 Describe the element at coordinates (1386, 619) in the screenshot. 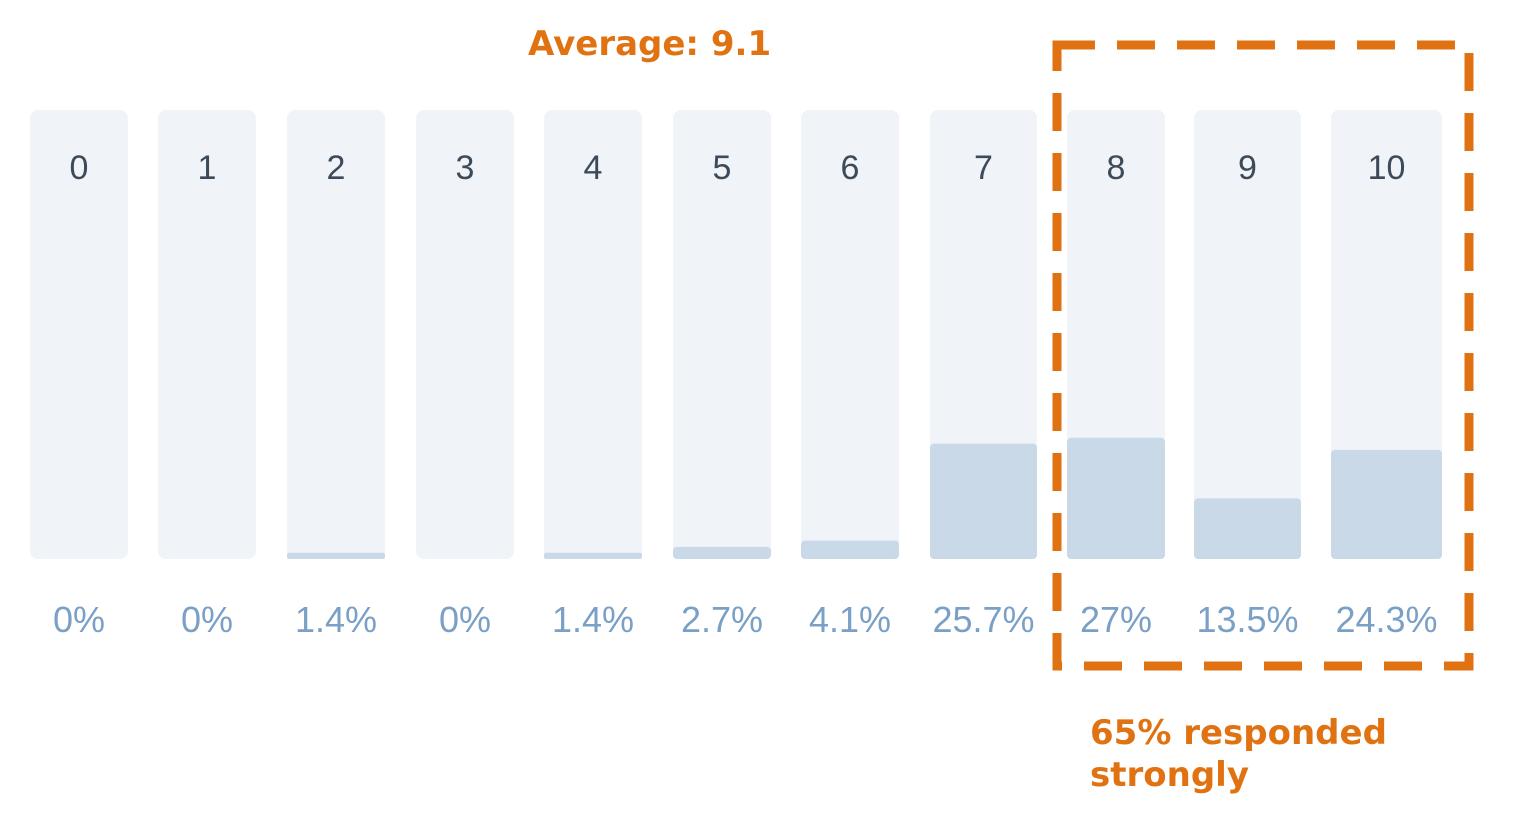

I see `value-label-10: 24.3%` at that location.